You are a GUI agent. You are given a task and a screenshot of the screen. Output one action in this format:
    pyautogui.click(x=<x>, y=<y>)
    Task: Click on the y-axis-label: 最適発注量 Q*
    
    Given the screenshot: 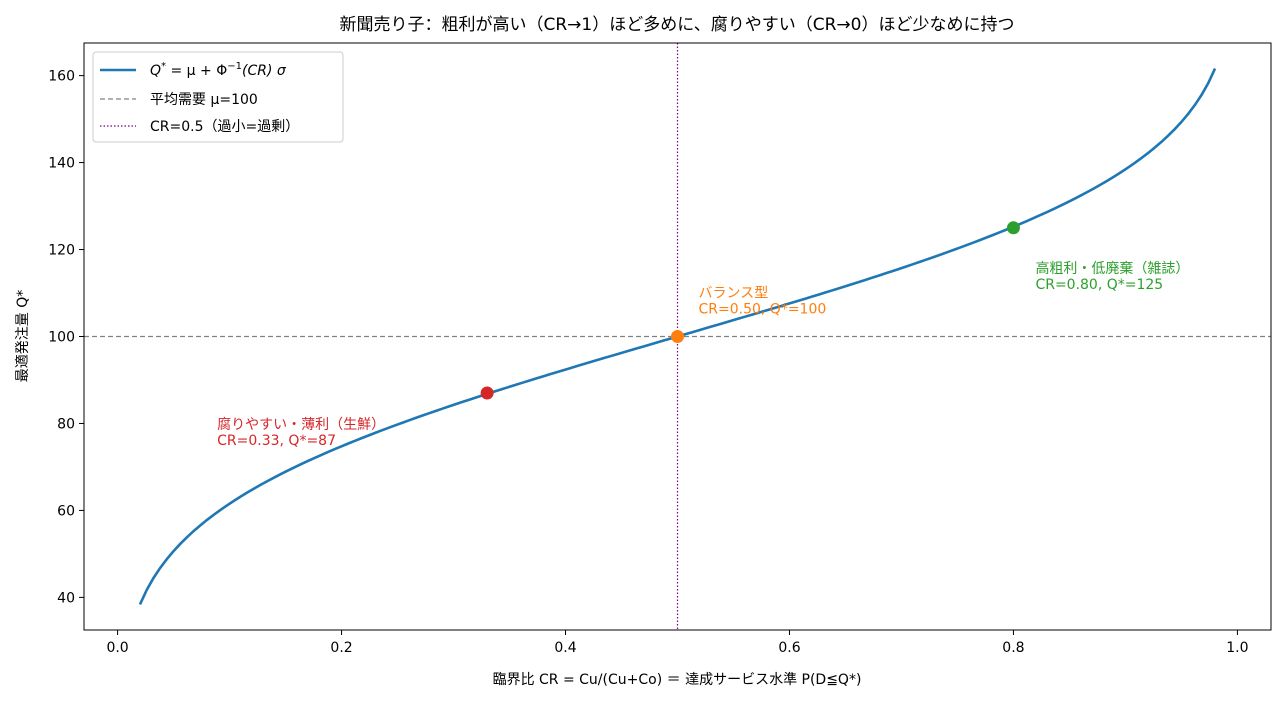 What is the action you would take?
    pyautogui.click(x=22, y=336)
    